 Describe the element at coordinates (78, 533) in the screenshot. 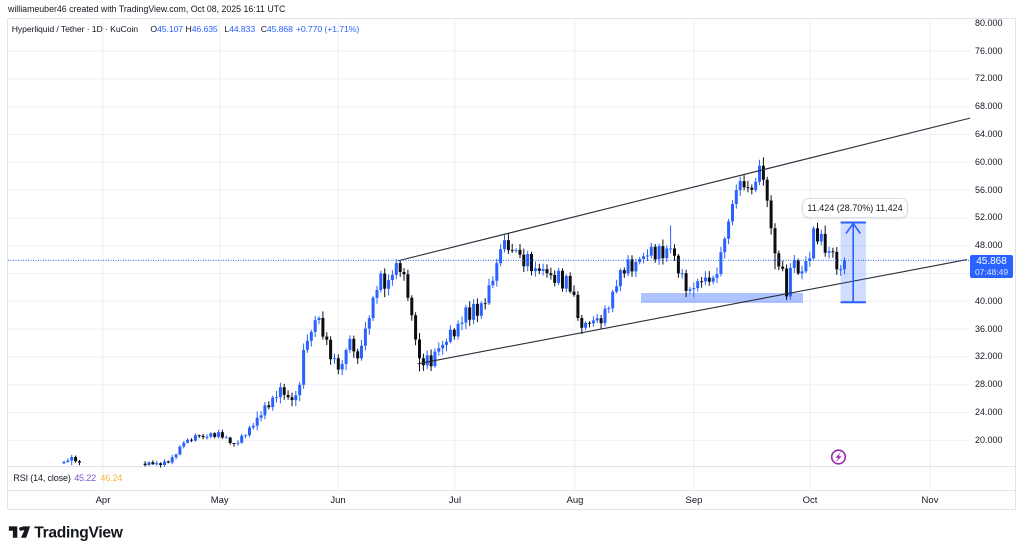

I see `svg-text: TradingView` at that location.